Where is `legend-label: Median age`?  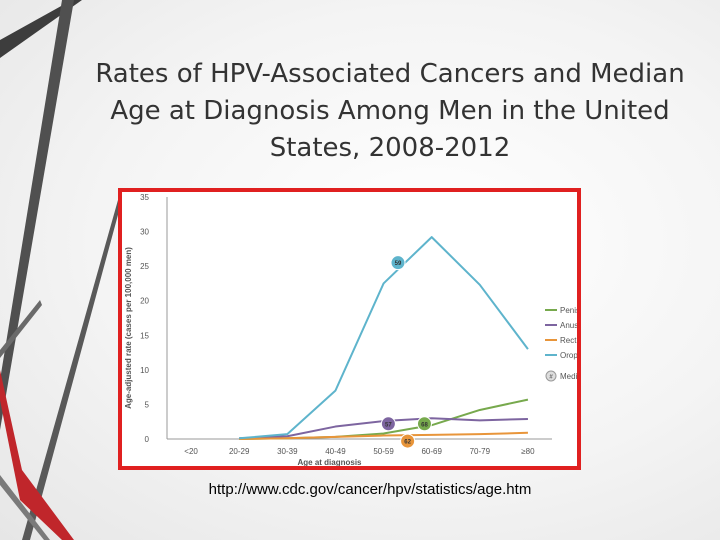 legend-label: Median age is located at coordinates (568, 376).